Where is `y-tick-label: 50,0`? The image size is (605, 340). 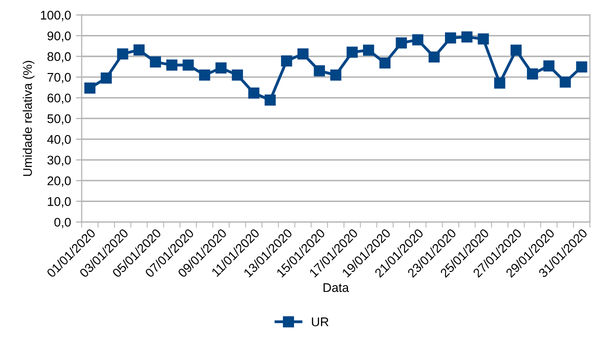
y-tick-label: 50,0 is located at coordinates (59, 119).